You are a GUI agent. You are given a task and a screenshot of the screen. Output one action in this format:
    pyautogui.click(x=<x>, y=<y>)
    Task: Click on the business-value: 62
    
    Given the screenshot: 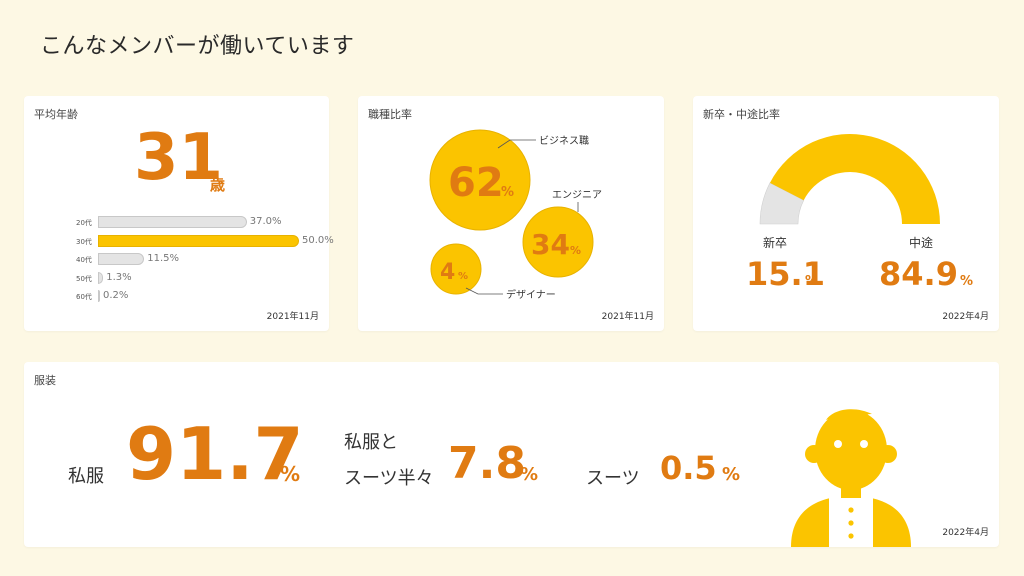 What is the action you would take?
    pyautogui.click(x=476, y=183)
    